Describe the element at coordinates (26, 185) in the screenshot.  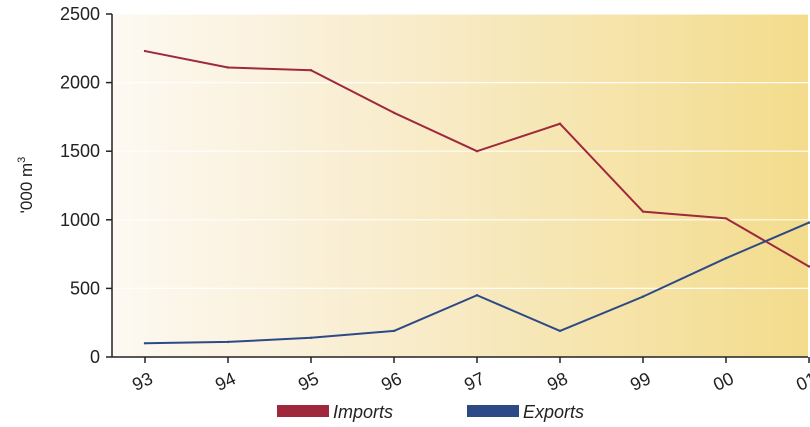
I see `y-axis-title: '000 m3` at that location.